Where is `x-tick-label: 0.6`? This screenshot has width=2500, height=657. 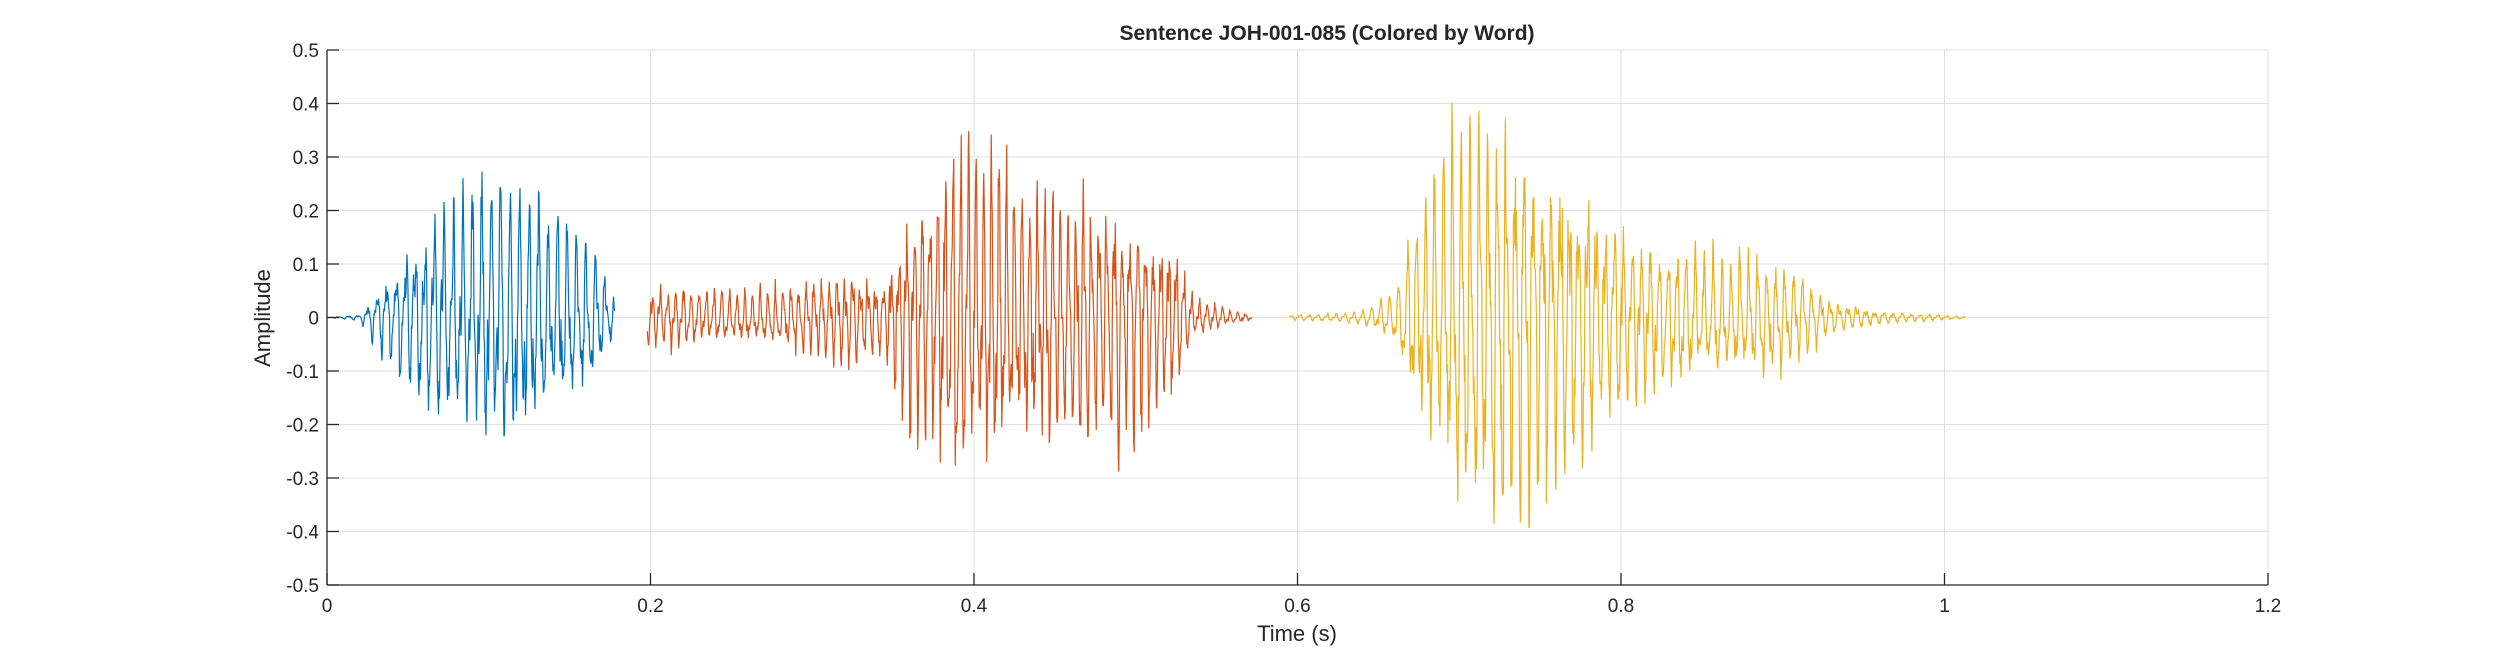 x-tick-label: 0.6 is located at coordinates (1297, 606).